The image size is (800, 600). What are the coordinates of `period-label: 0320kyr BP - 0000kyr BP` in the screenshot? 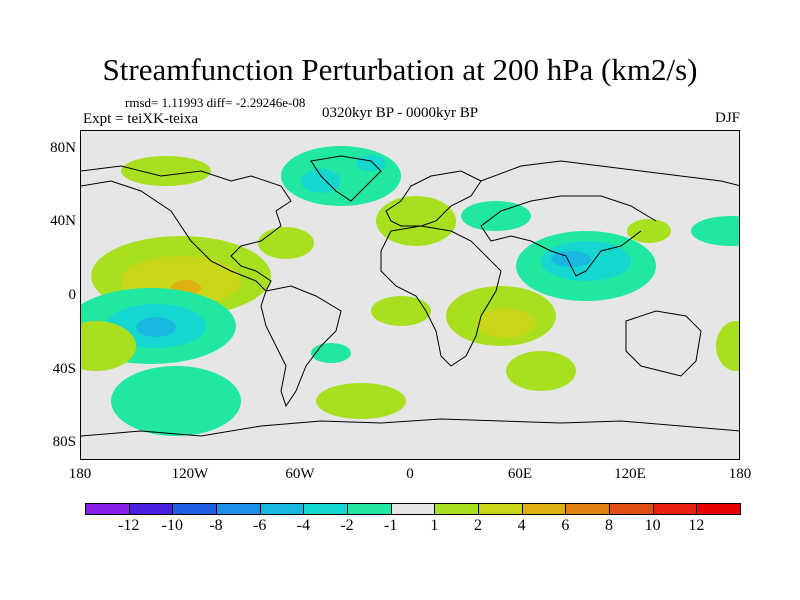 It's located at (400, 113).